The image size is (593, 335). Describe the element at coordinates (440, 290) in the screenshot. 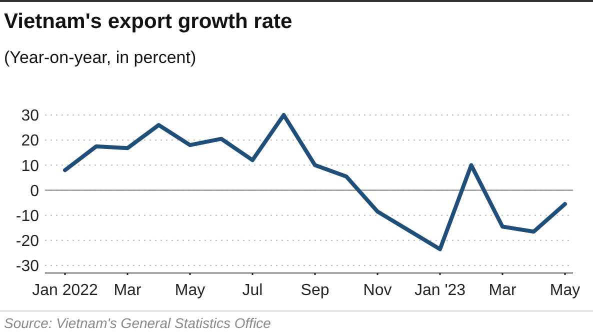

I see `x-tick-label: Jan '23` at that location.